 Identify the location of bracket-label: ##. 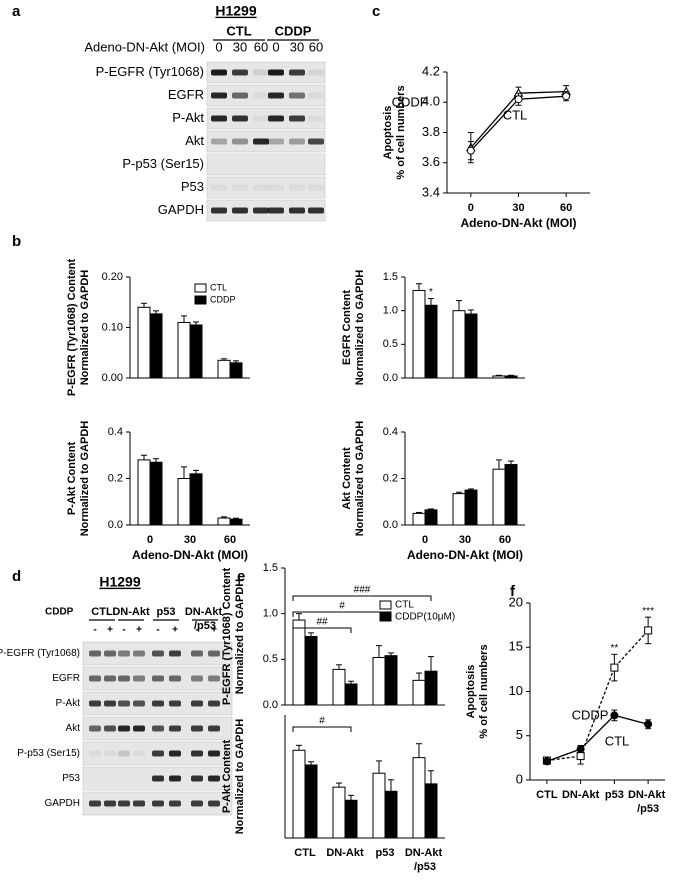
(322, 622).